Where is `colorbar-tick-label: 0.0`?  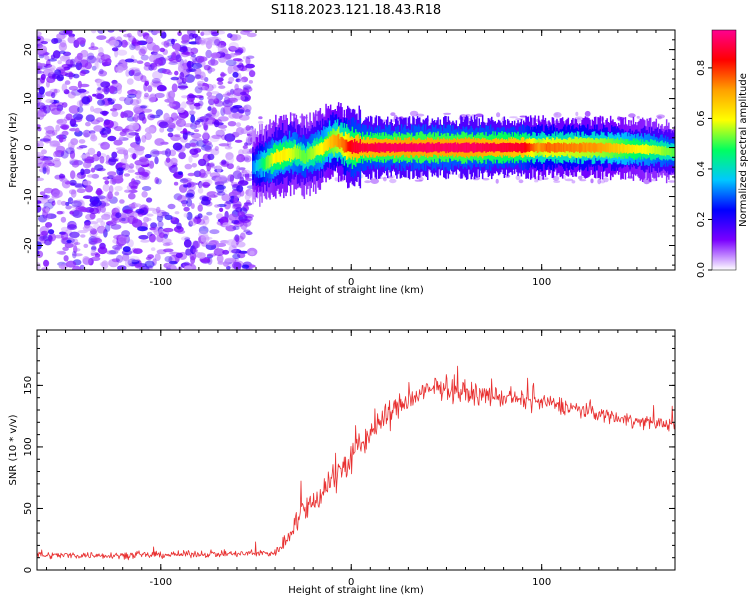
colorbar-tick-label: 0.0 is located at coordinates (701, 270).